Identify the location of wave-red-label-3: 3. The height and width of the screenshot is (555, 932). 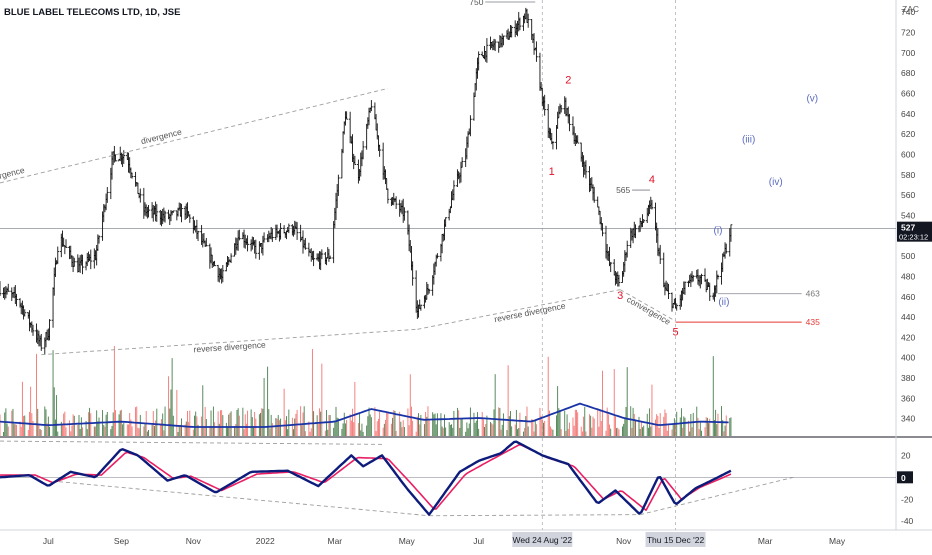
(620, 296).